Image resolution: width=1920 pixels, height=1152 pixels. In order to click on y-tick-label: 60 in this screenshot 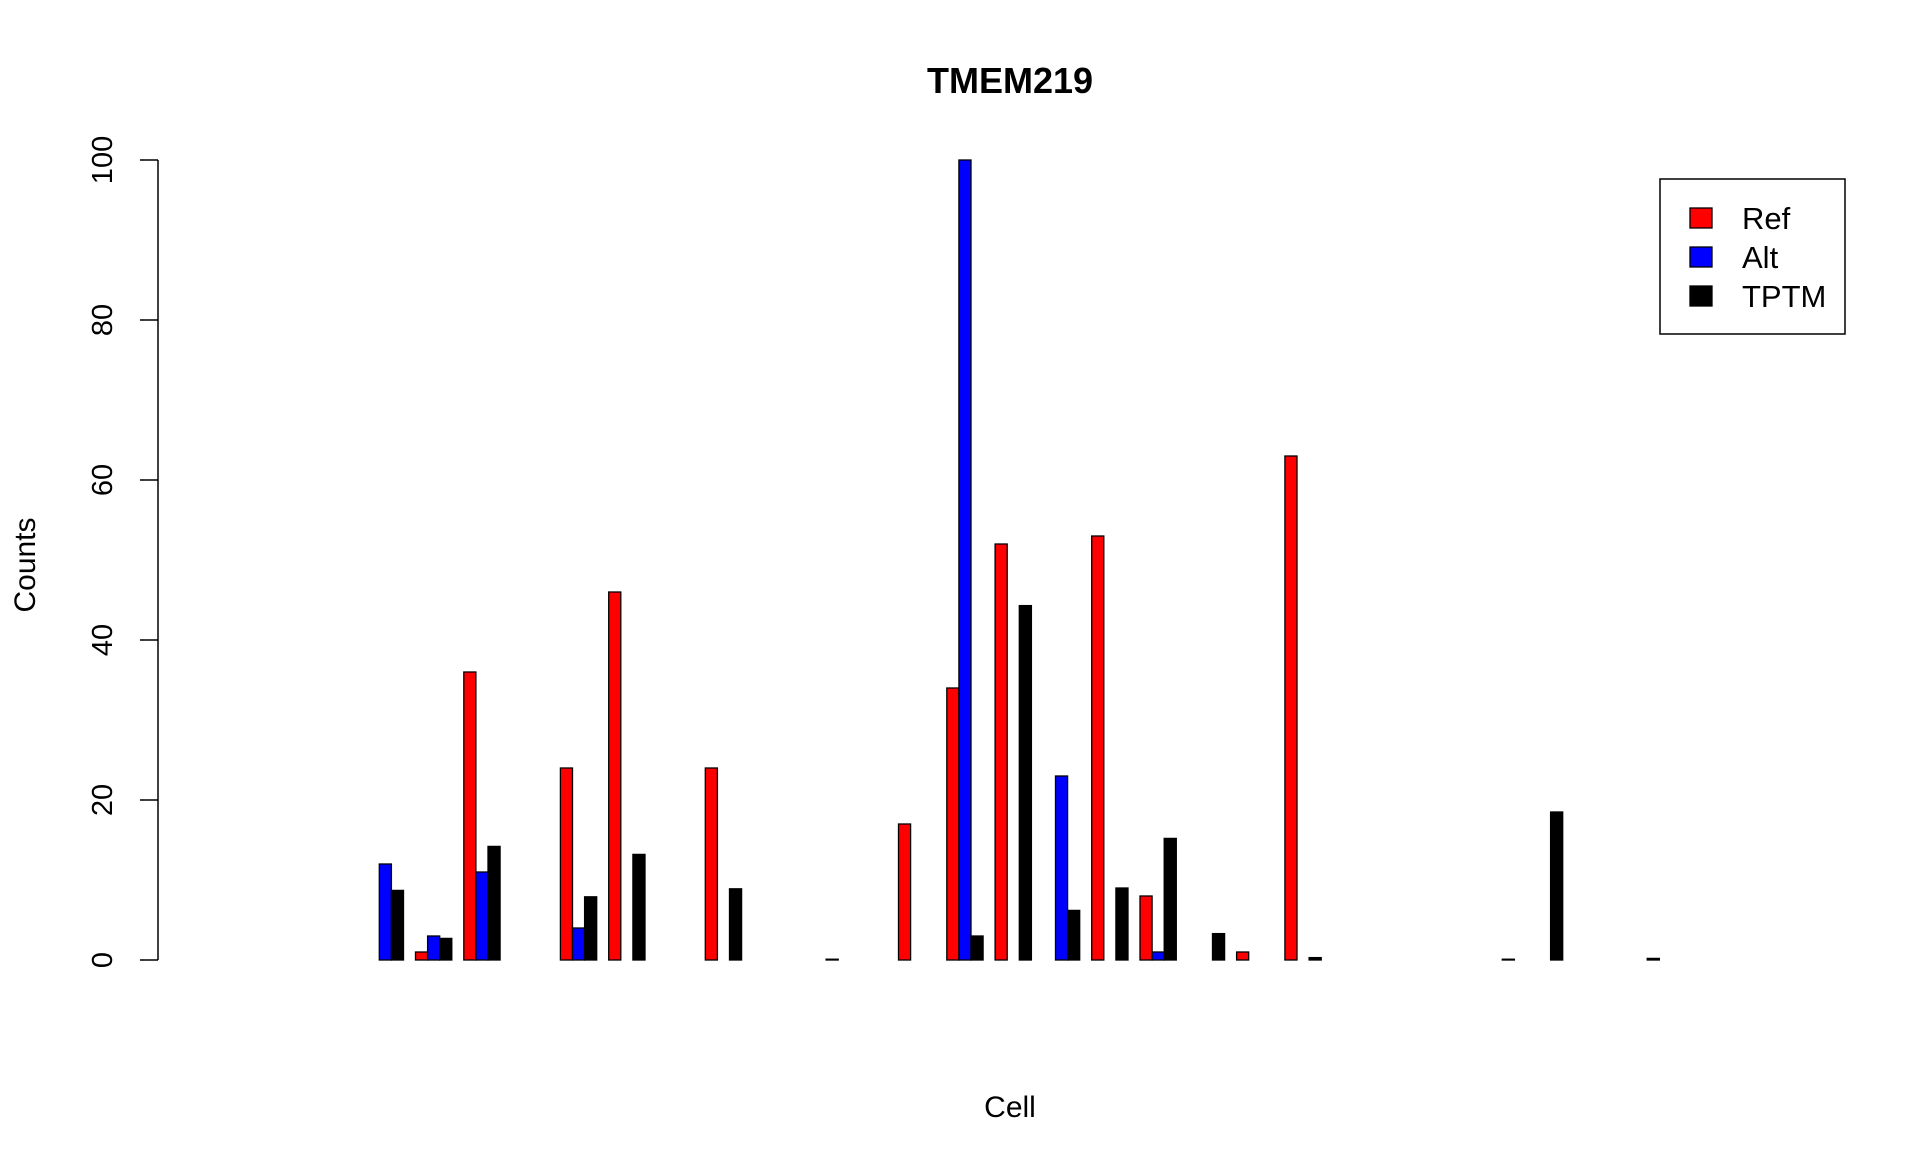, I will do `click(103, 480)`.